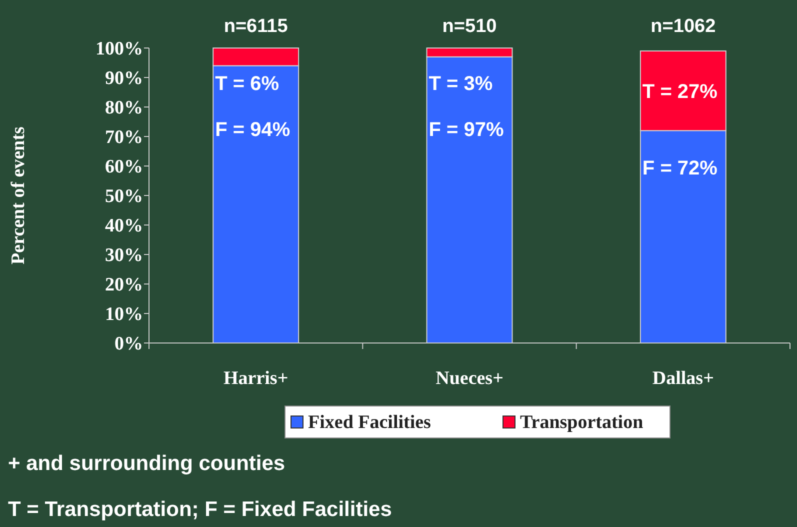  Describe the element at coordinates (119, 49) in the screenshot. I see `y-tick-label: 100%` at that location.